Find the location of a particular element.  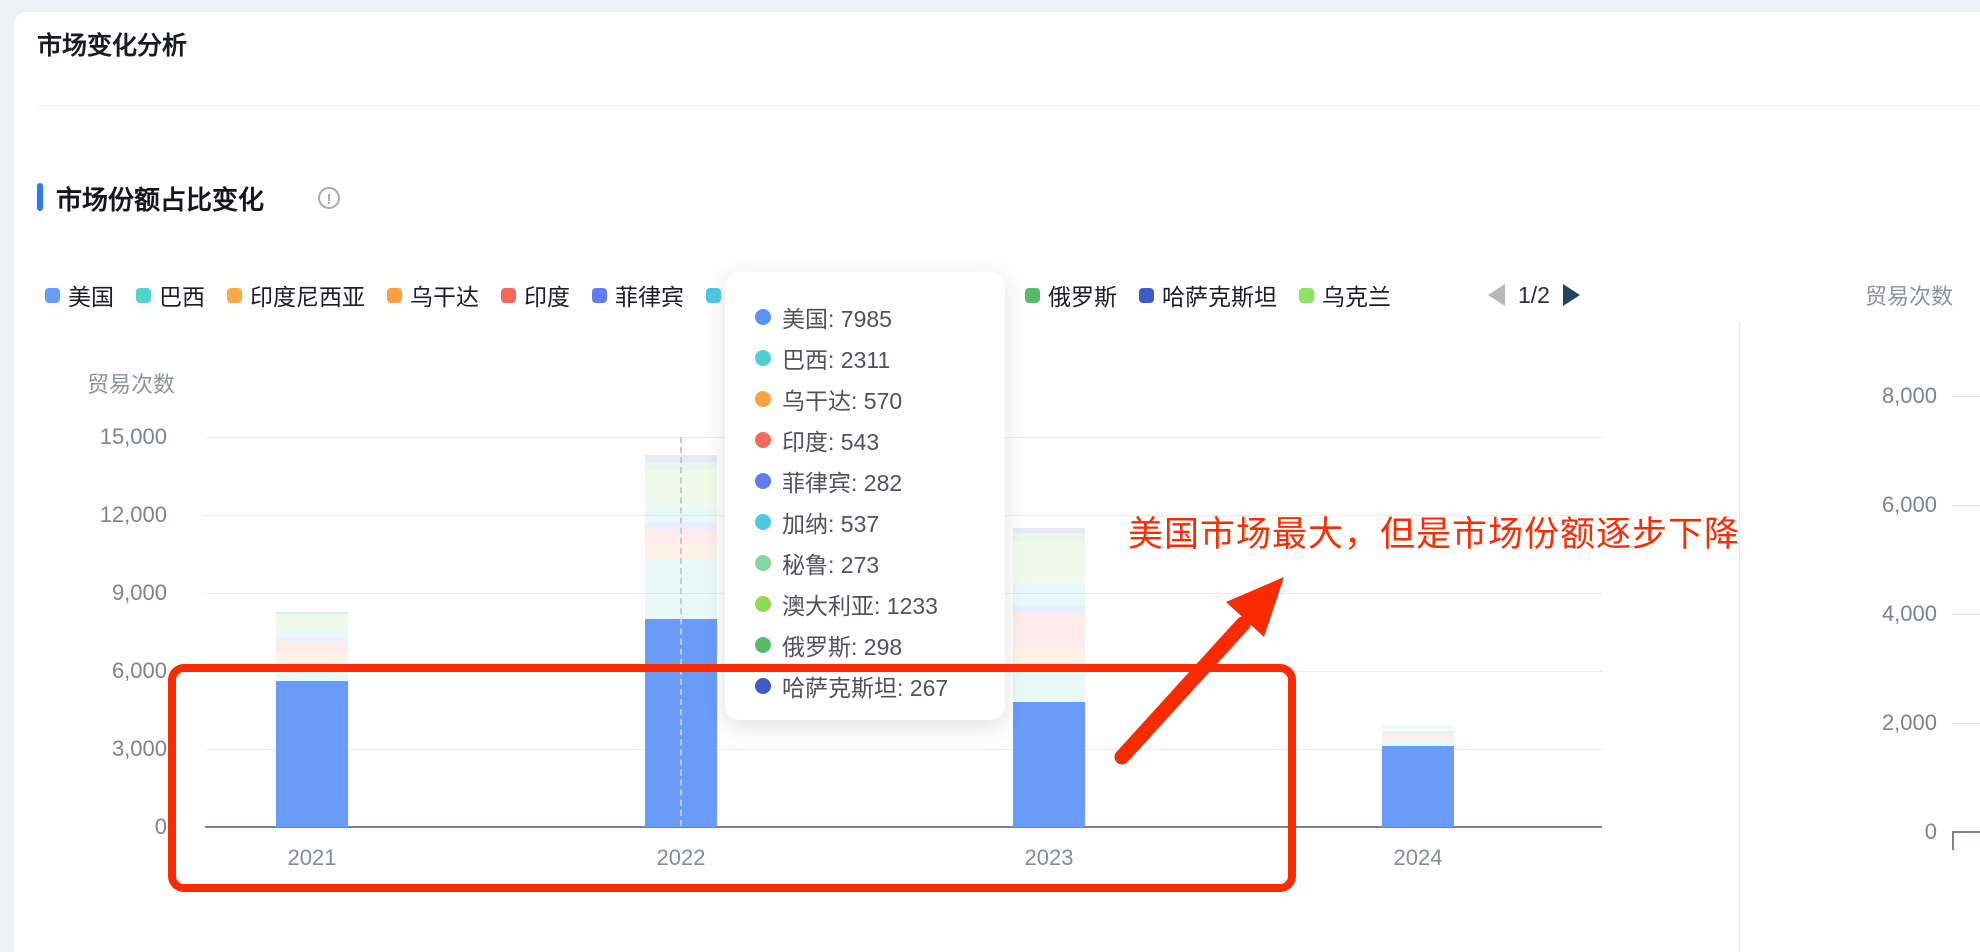

tooltip-row-text: 澳大利亚: 1233 is located at coordinates (860, 605).